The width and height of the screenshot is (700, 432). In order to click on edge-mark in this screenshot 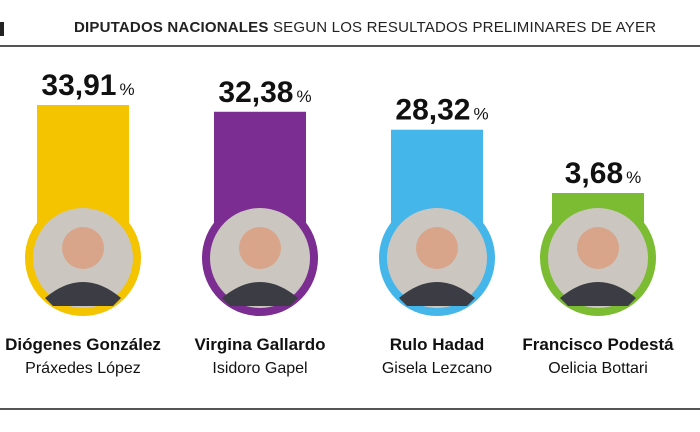, I will do `click(2, 29)`.